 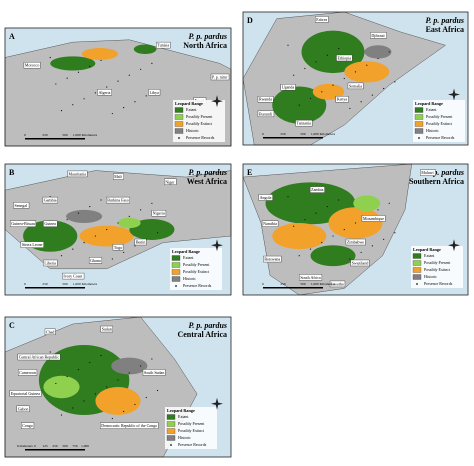 I want to click on country-label: Mauritania, so click(x=78, y=173).